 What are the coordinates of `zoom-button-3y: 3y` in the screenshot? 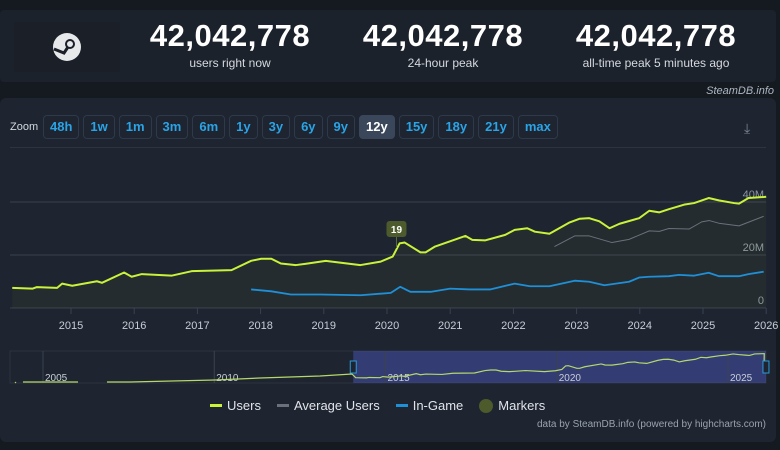 It's located at (276, 127).